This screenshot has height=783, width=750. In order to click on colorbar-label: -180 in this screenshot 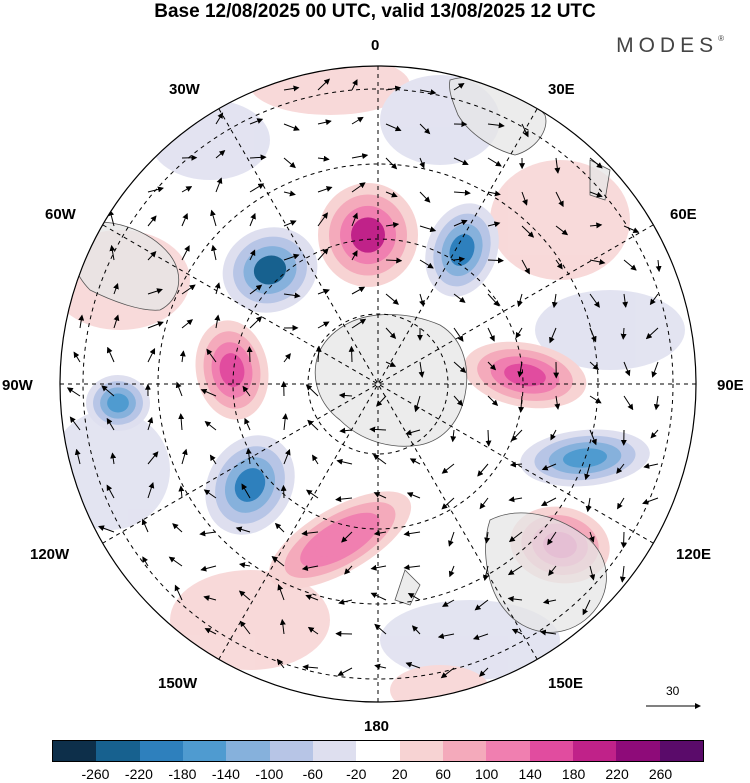, I will do `click(182, 774)`.